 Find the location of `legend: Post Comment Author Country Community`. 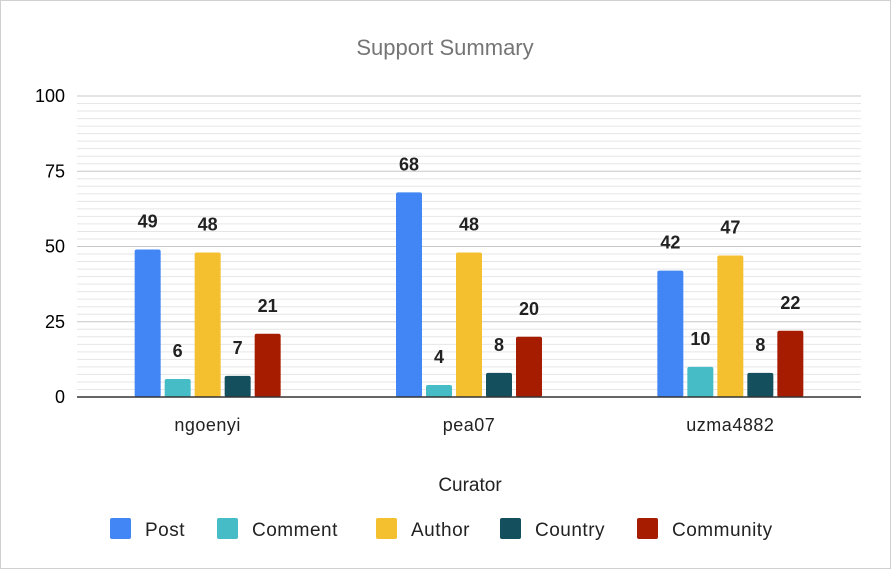

legend: Post Comment Author Country Community is located at coordinates (441, 529).